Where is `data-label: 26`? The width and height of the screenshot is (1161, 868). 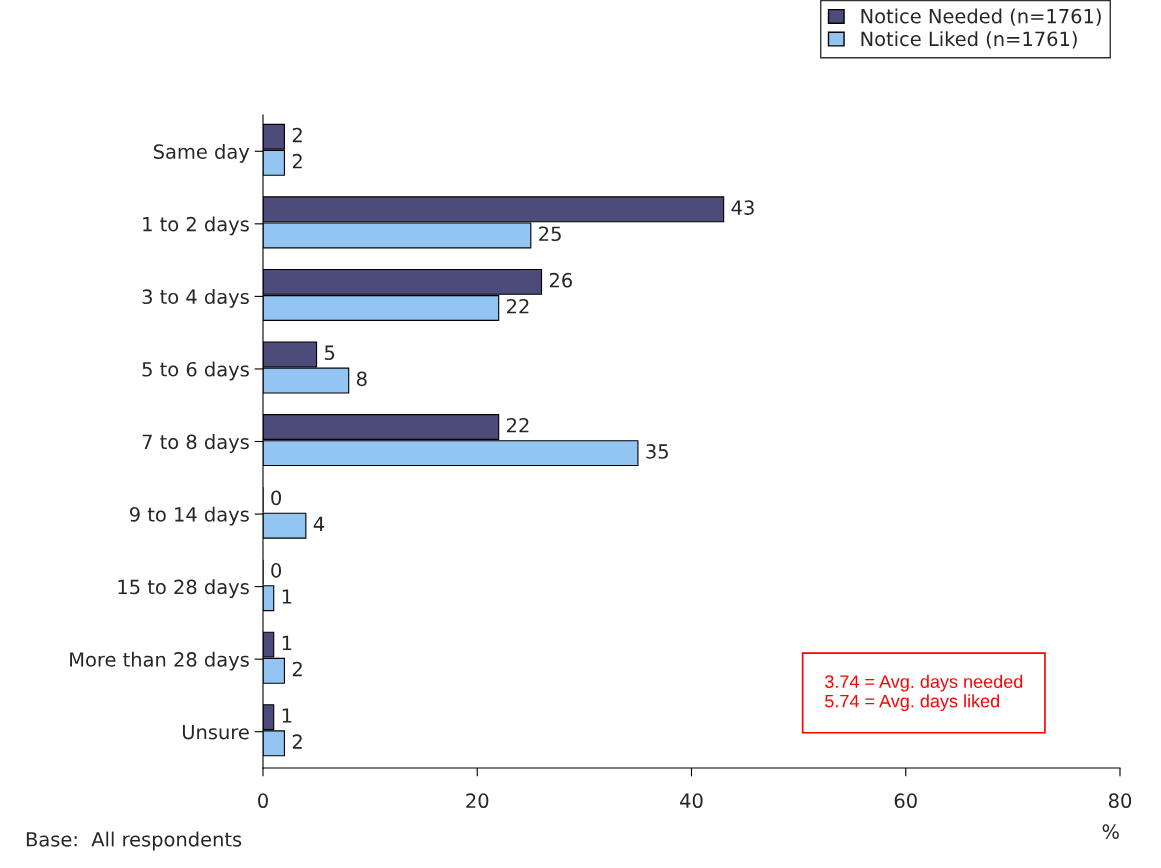 data-label: 26 is located at coordinates (560, 280).